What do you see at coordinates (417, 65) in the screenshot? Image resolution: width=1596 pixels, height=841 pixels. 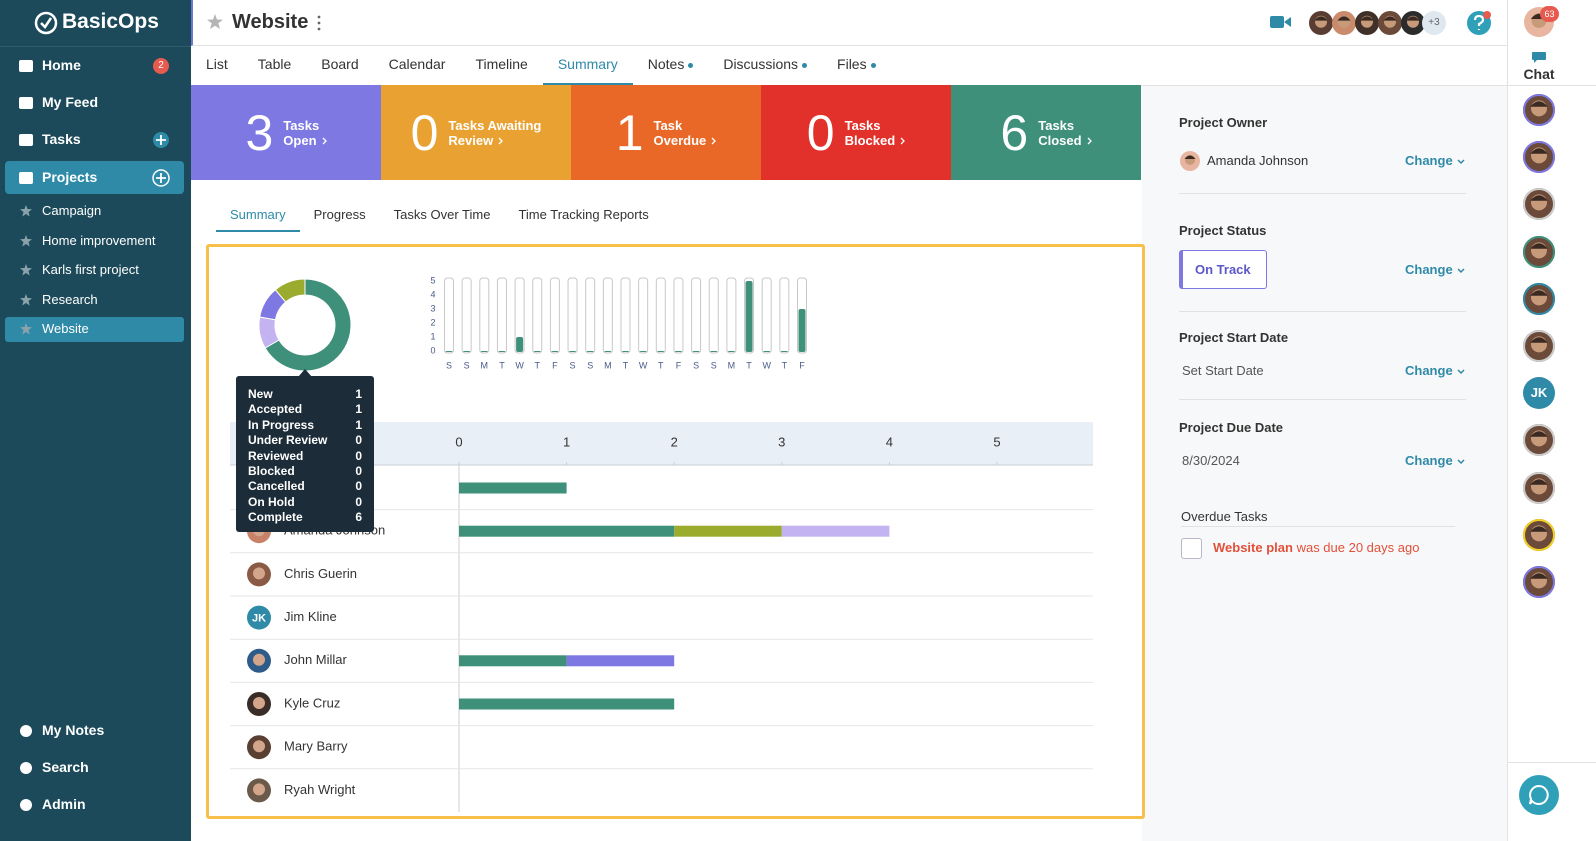 I see `tab: Calendar` at bounding box center [417, 65].